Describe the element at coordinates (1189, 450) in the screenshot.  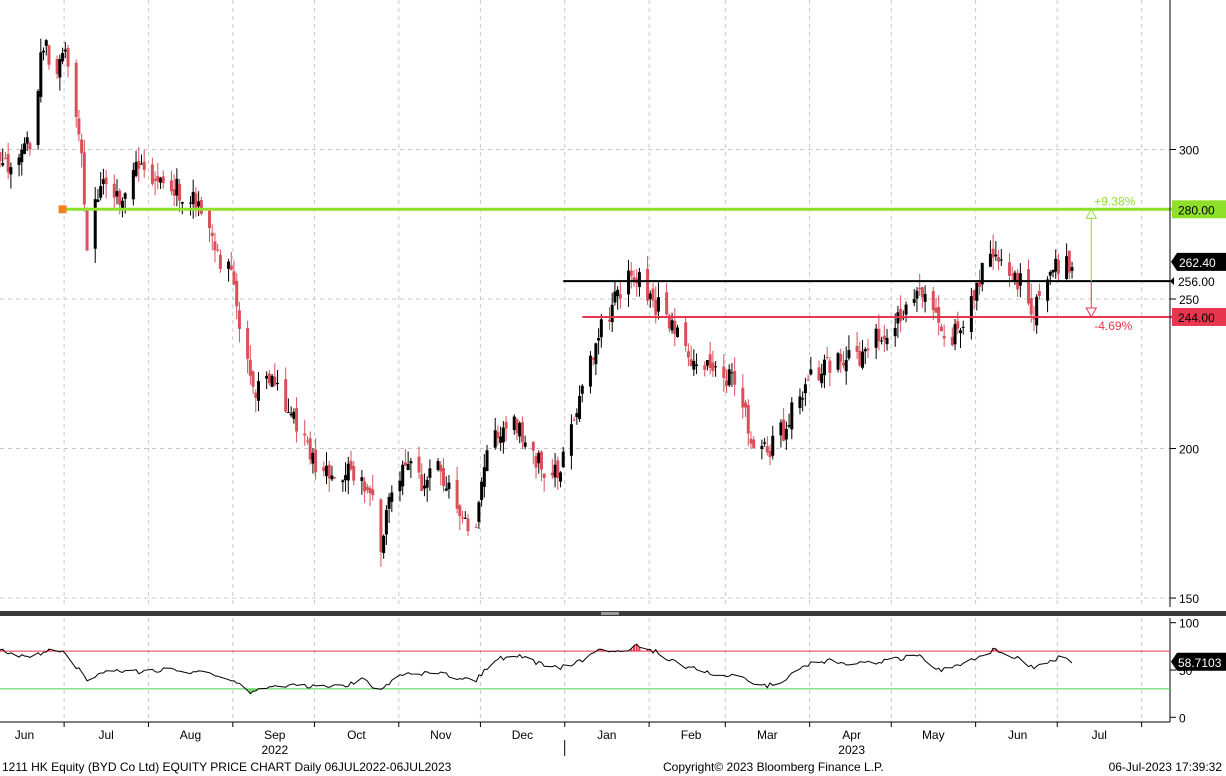
I see `y-tick-label-main: 200` at that location.